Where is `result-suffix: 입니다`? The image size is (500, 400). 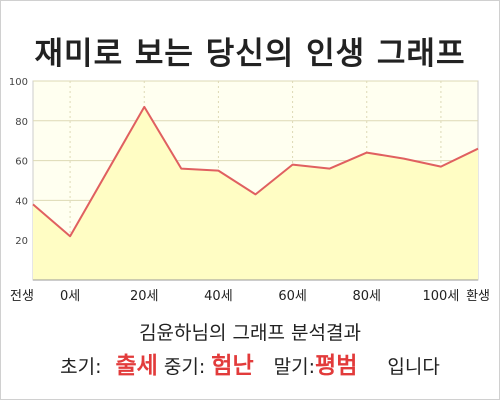 result-suffix: 입니다 is located at coordinates (413, 367).